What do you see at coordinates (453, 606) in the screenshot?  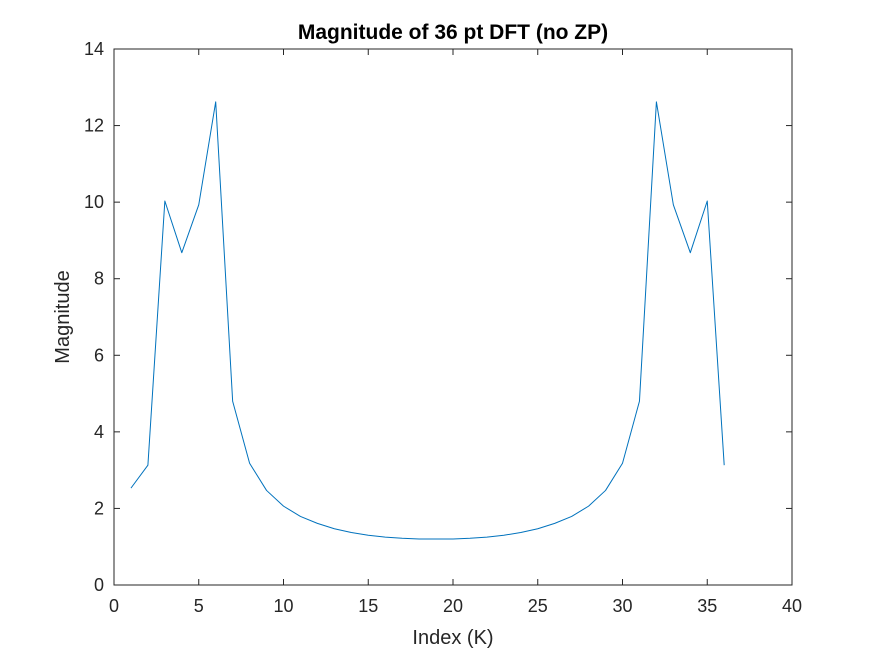 I see `x-tick-label: 20` at bounding box center [453, 606].